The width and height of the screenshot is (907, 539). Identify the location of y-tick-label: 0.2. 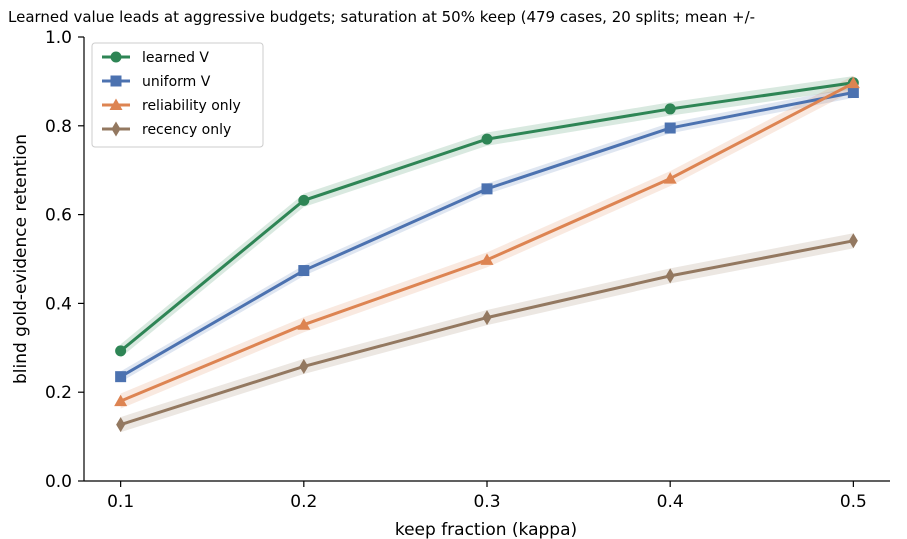
(58, 393).